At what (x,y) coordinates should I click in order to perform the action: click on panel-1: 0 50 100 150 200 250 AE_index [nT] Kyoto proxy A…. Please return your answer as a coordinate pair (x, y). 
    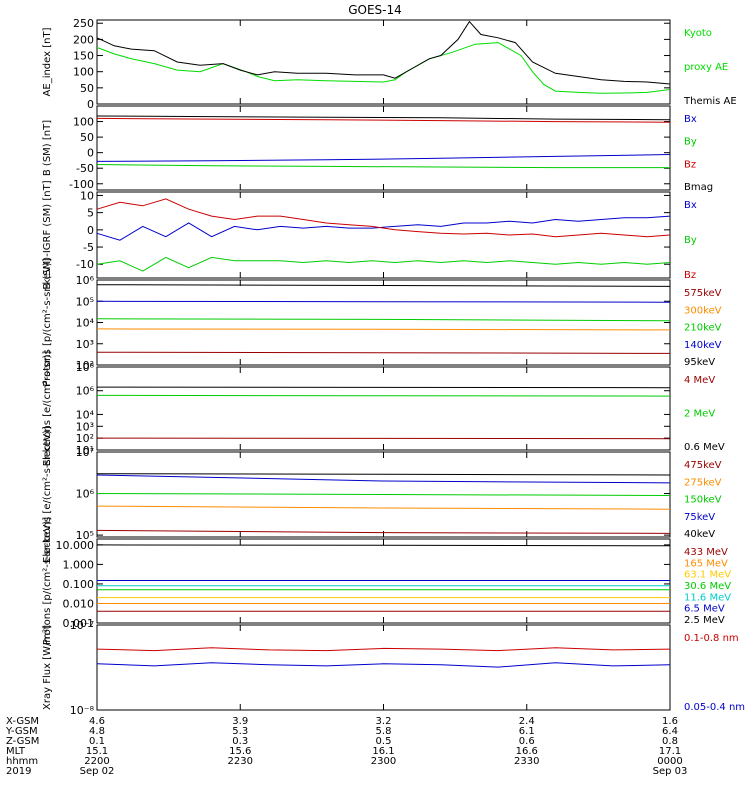
    Looking at the image, I should click on (389, 64).